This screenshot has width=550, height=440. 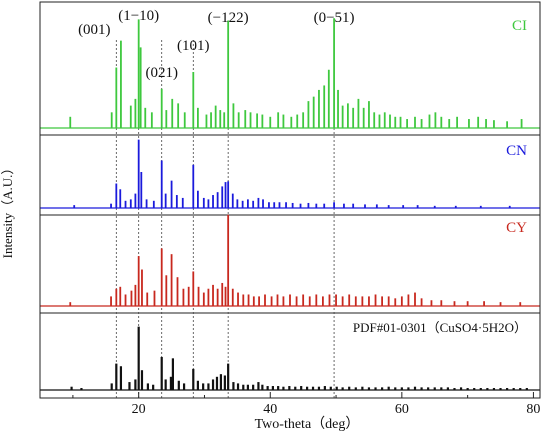 What do you see at coordinates (334, 18) in the screenshot?
I see `peak-label: (0−51)` at bounding box center [334, 18].